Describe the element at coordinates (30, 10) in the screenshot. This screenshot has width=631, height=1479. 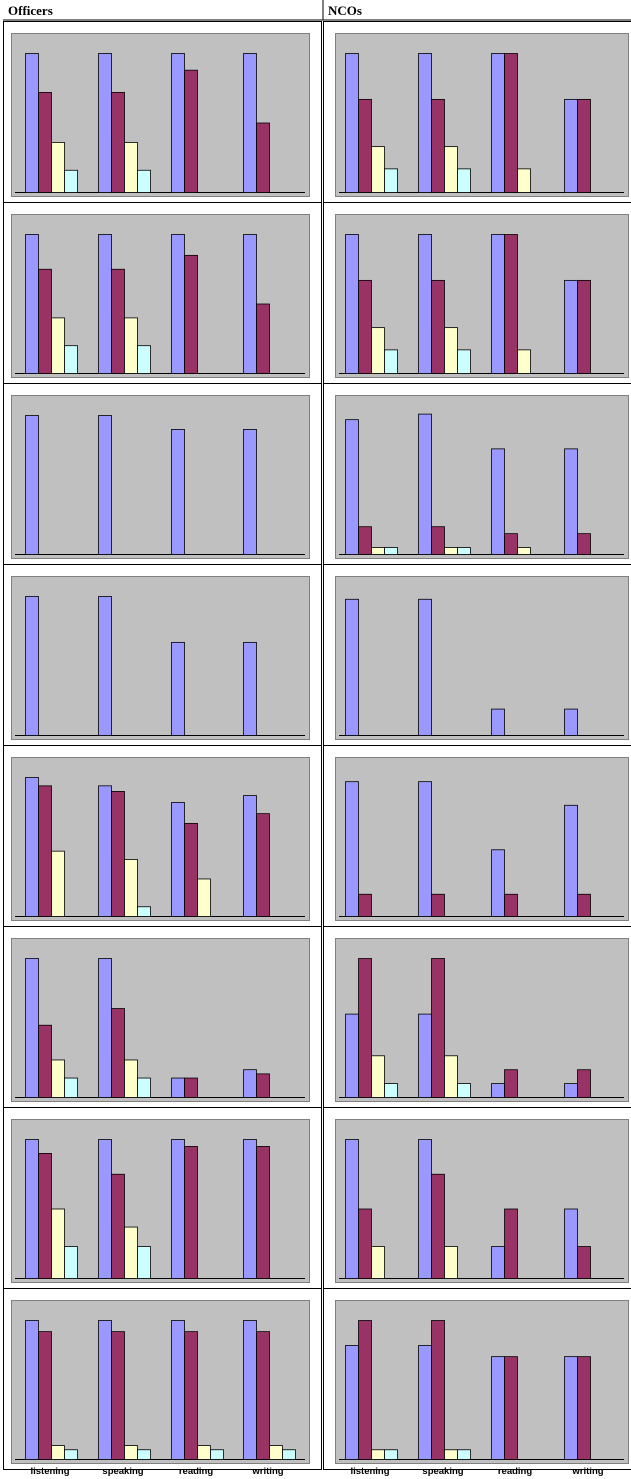
I see `header-officers: Officers` at that location.